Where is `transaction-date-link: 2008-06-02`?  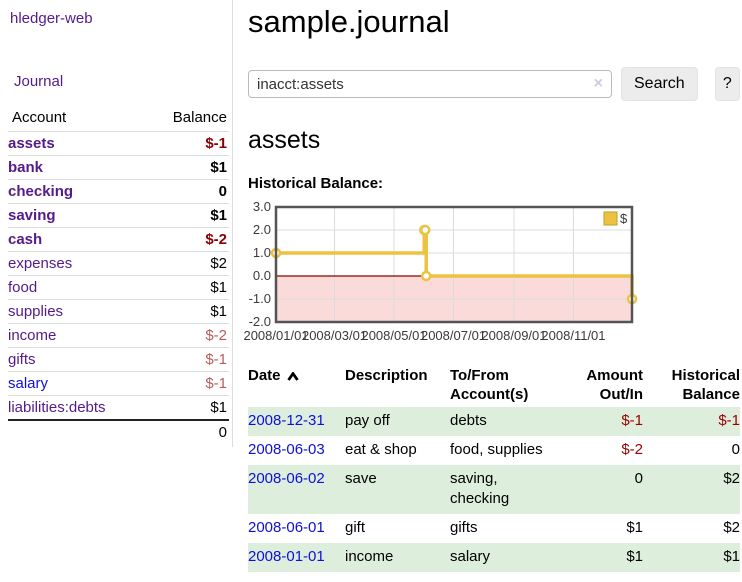
transaction-date-link: 2008-06-02 is located at coordinates (286, 478).